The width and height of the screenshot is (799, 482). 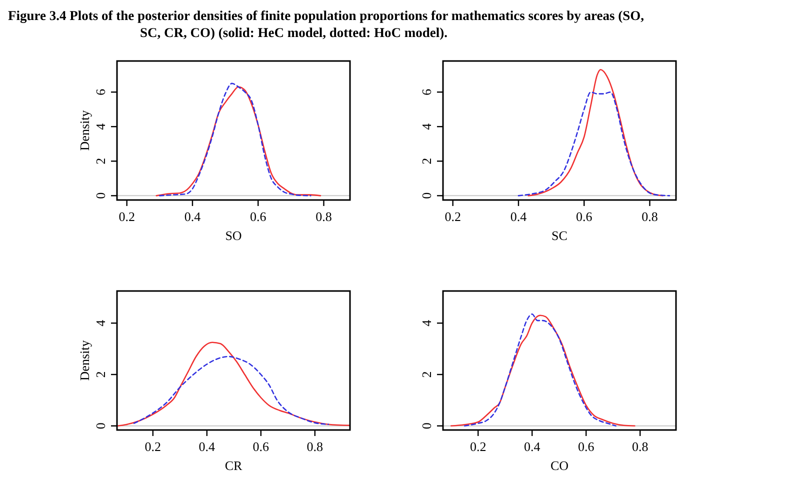 What do you see at coordinates (560, 235) in the screenshot?
I see `x-axis-title: SC` at bounding box center [560, 235].